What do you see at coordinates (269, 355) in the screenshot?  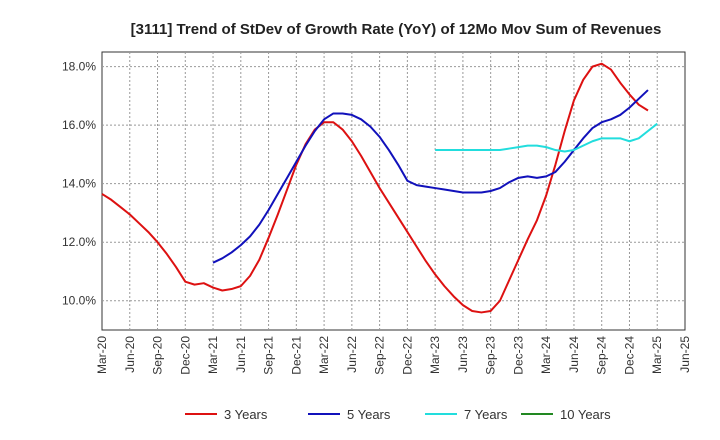 I see `x-tick-label: Sep-21` at bounding box center [269, 355].